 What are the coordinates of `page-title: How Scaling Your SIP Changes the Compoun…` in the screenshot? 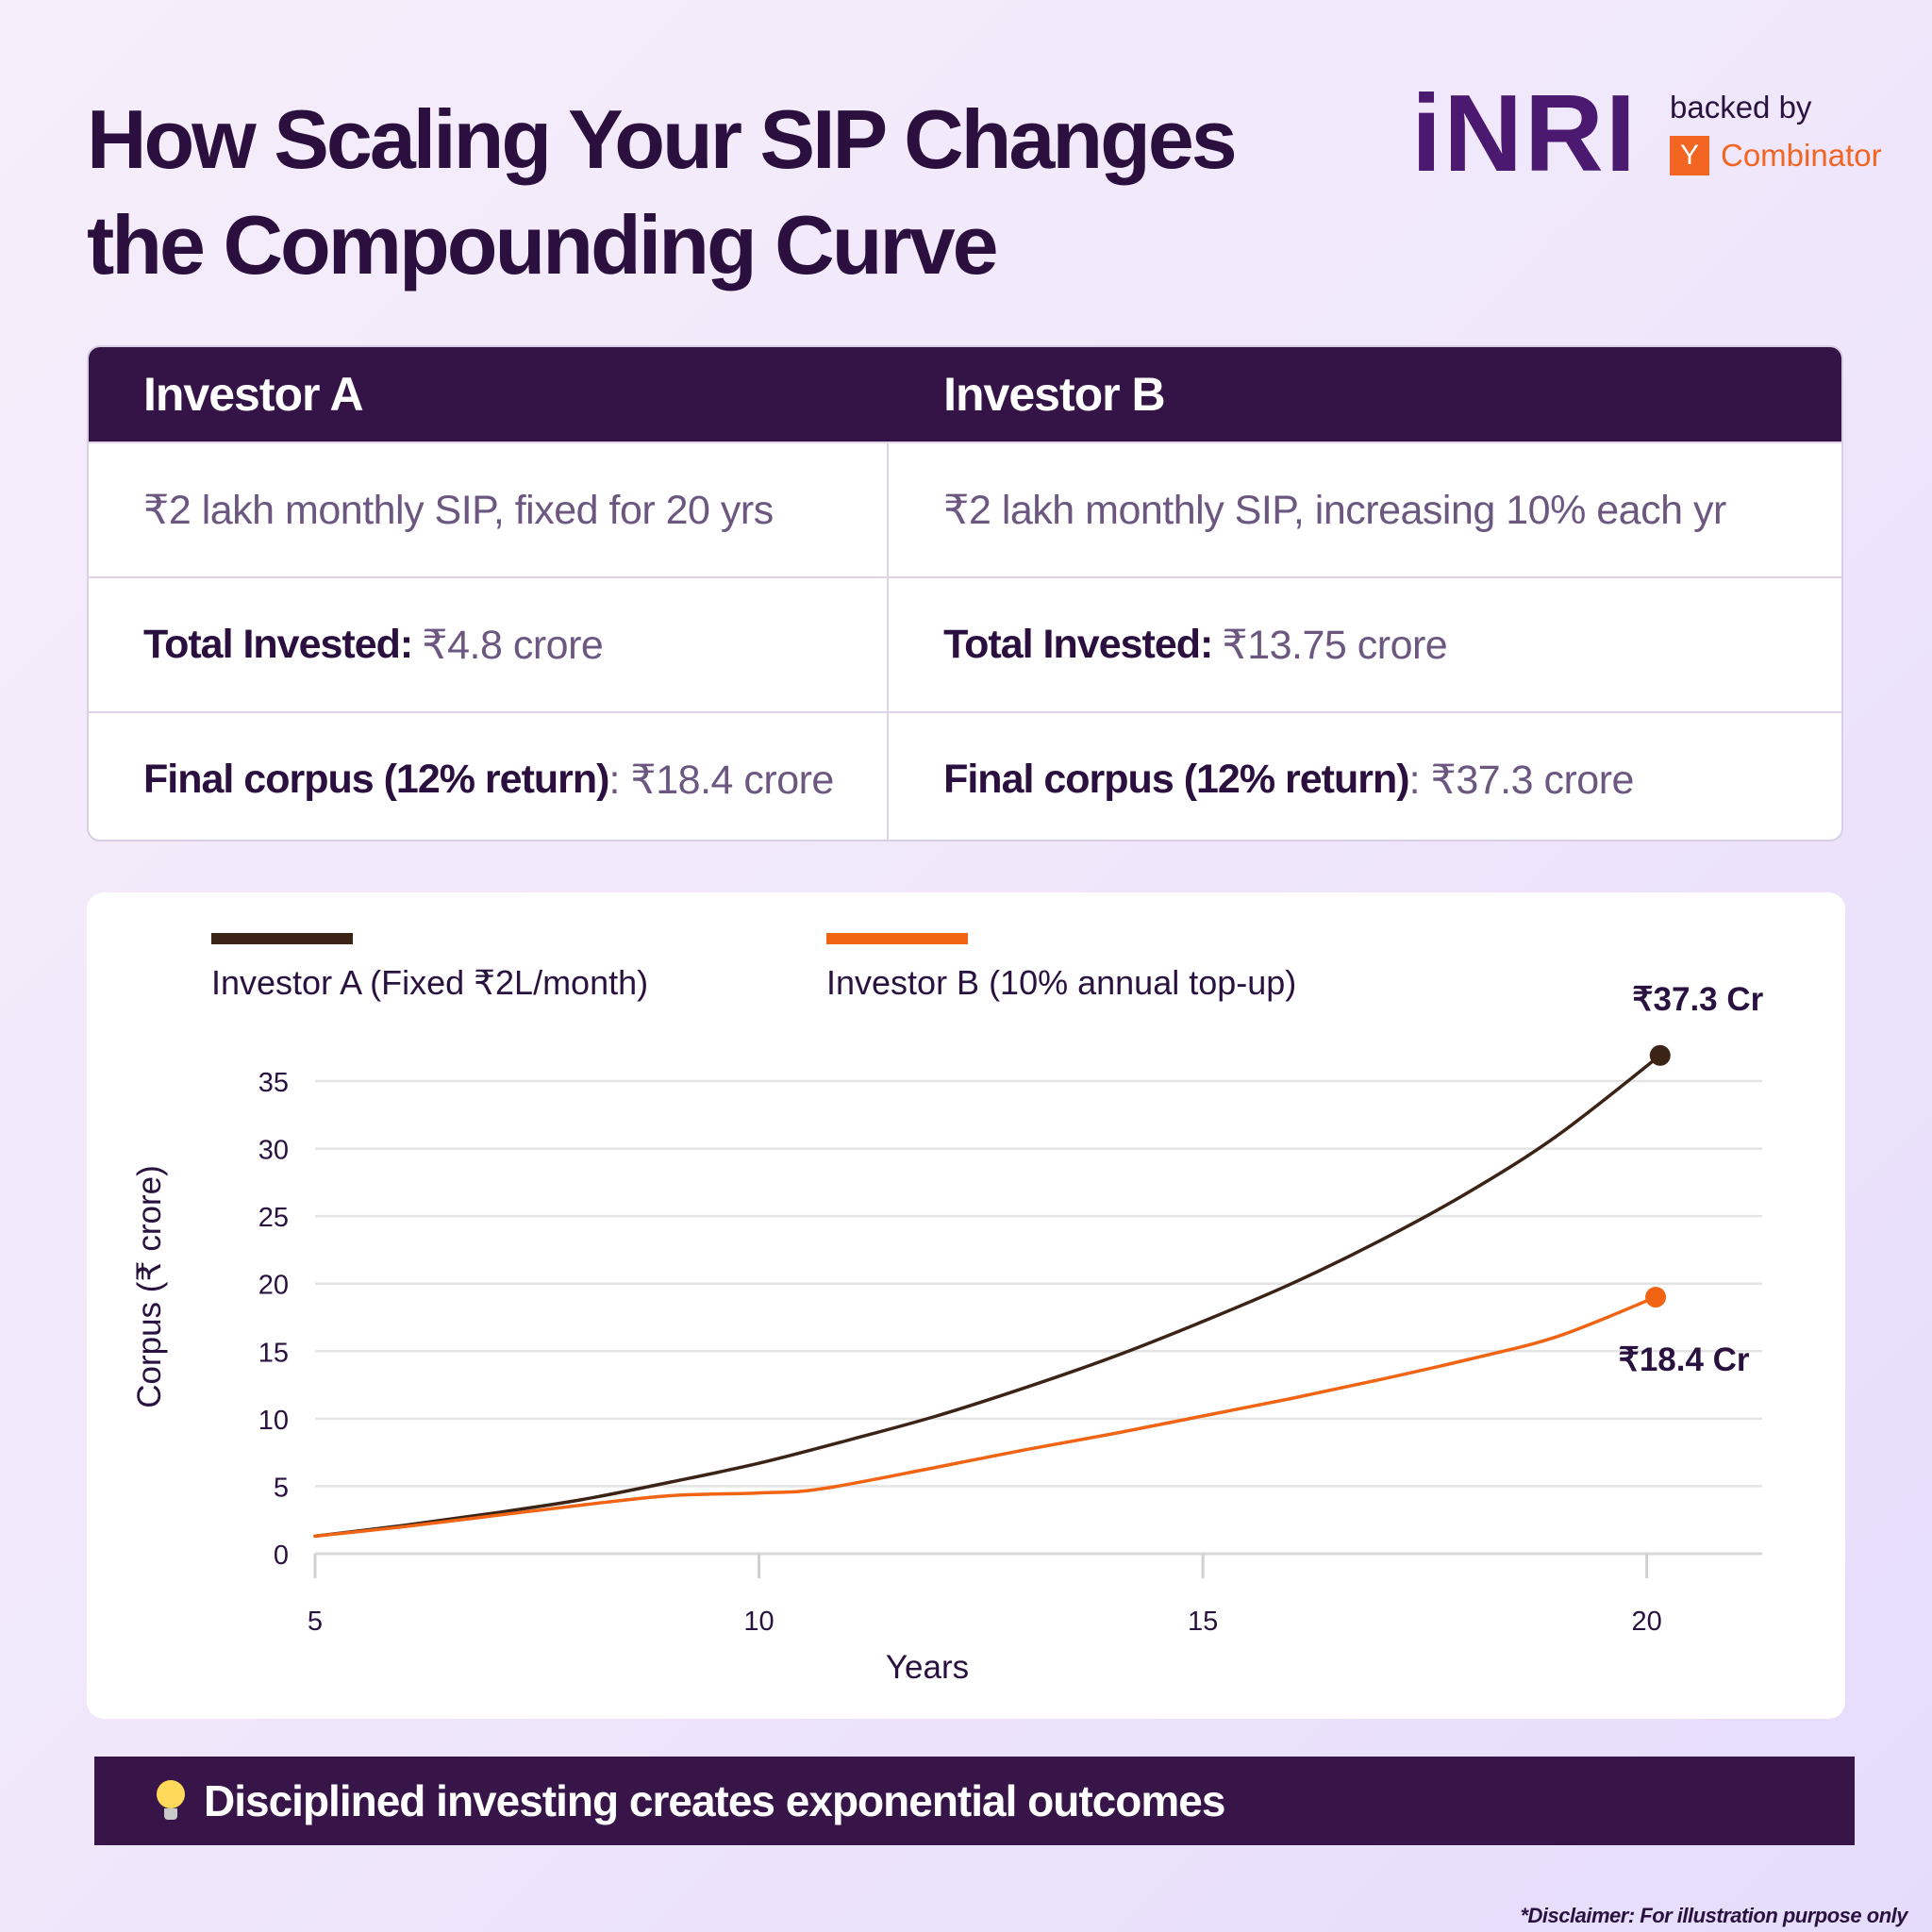 It's located at (700, 193).